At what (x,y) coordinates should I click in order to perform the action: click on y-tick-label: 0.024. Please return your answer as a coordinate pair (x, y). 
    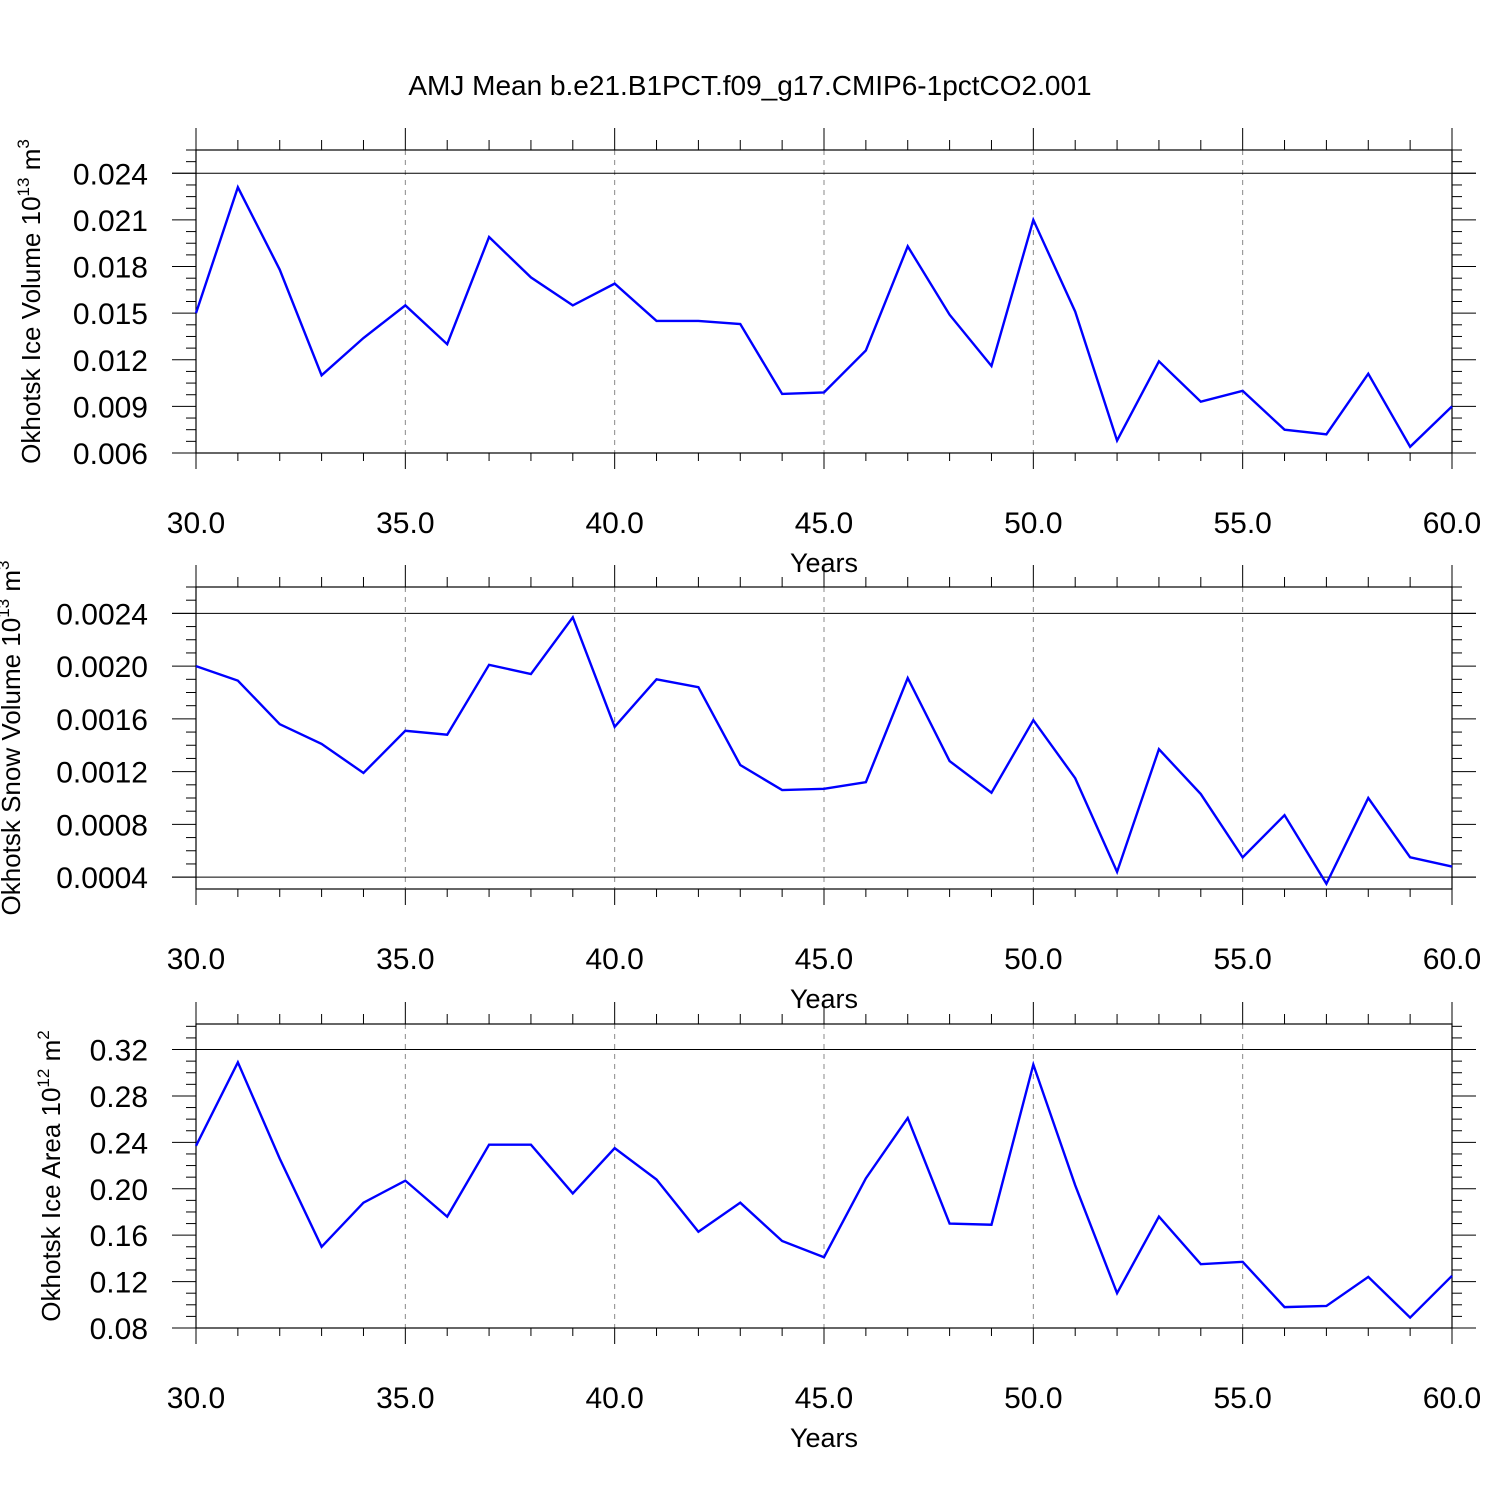
    Looking at the image, I should click on (110, 174).